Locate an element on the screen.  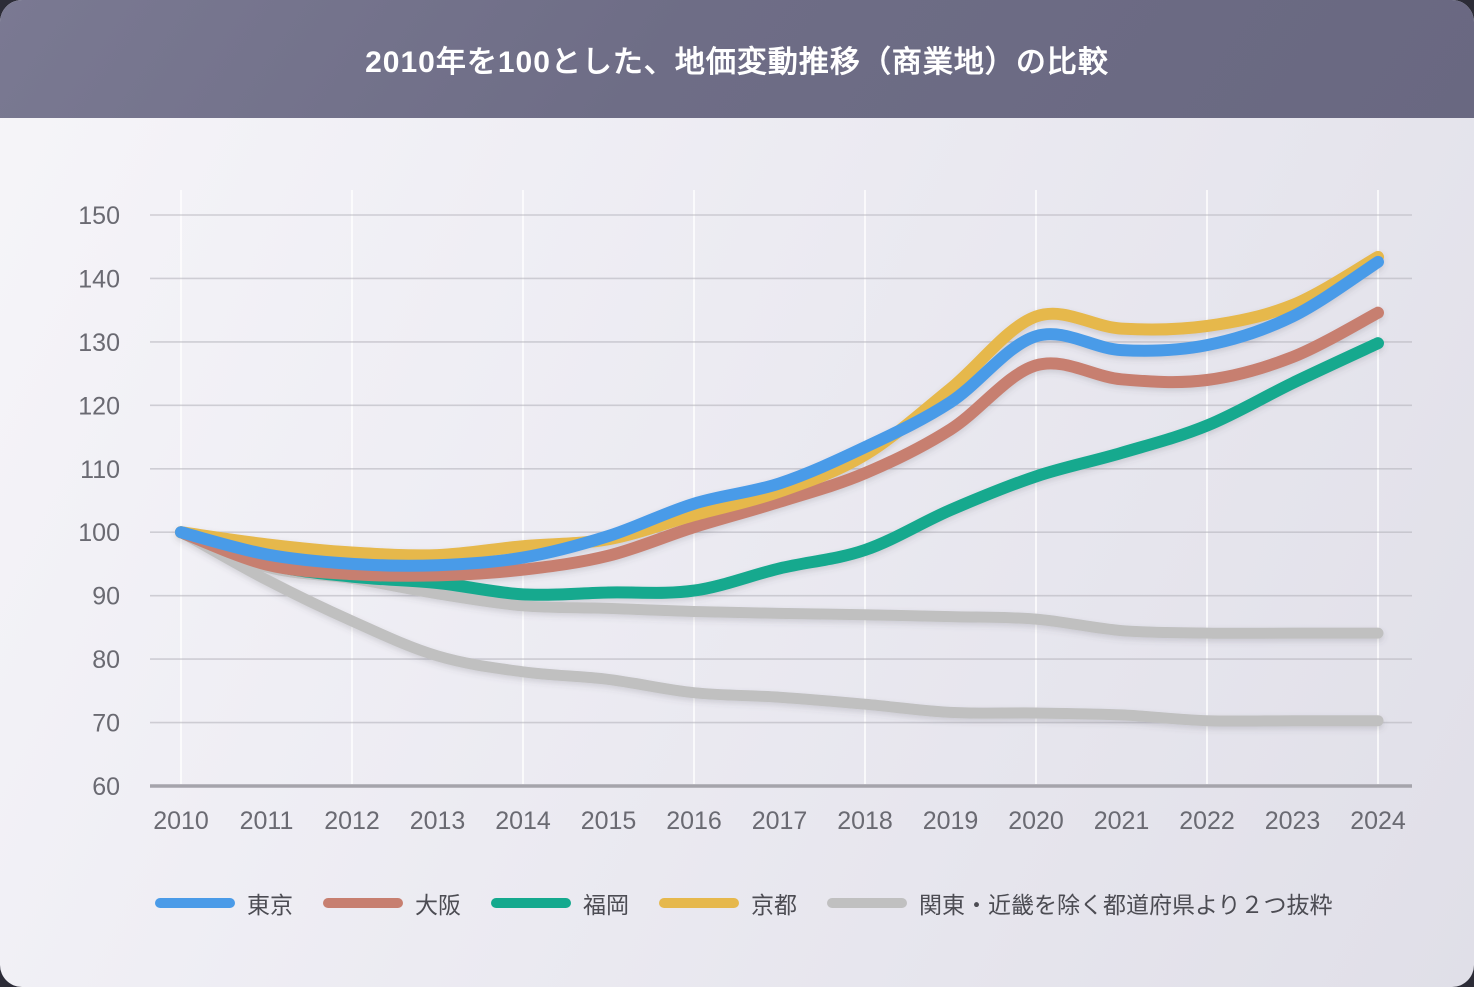
x-tick-label: 2020 is located at coordinates (1036, 821).